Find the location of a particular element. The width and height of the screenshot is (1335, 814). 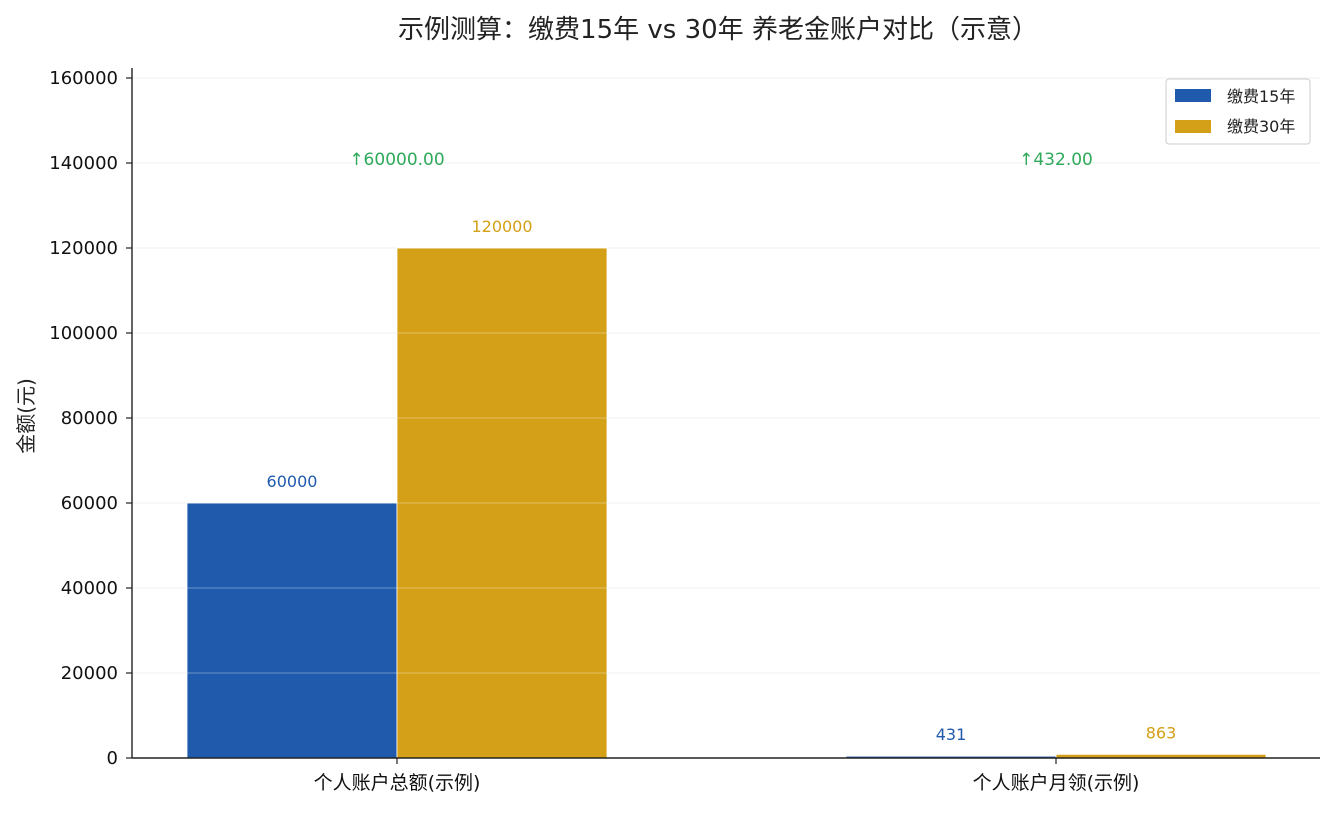

y-tick-label-6: 120000 is located at coordinates (83, 248).